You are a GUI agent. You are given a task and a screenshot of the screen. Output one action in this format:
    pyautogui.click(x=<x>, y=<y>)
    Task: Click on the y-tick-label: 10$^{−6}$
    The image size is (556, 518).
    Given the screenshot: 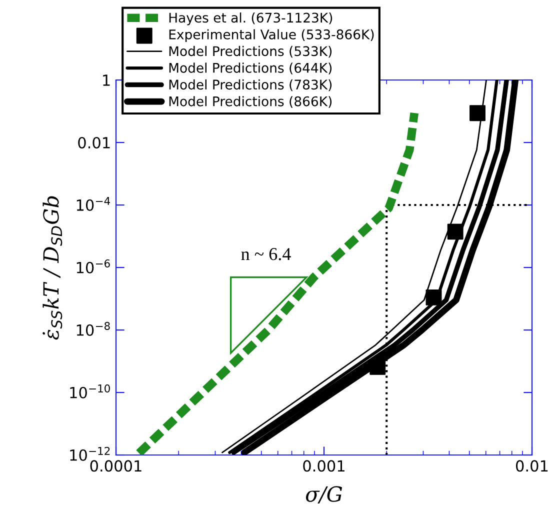 What is the action you would take?
    pyautogui.click(x=93, y=266)
    